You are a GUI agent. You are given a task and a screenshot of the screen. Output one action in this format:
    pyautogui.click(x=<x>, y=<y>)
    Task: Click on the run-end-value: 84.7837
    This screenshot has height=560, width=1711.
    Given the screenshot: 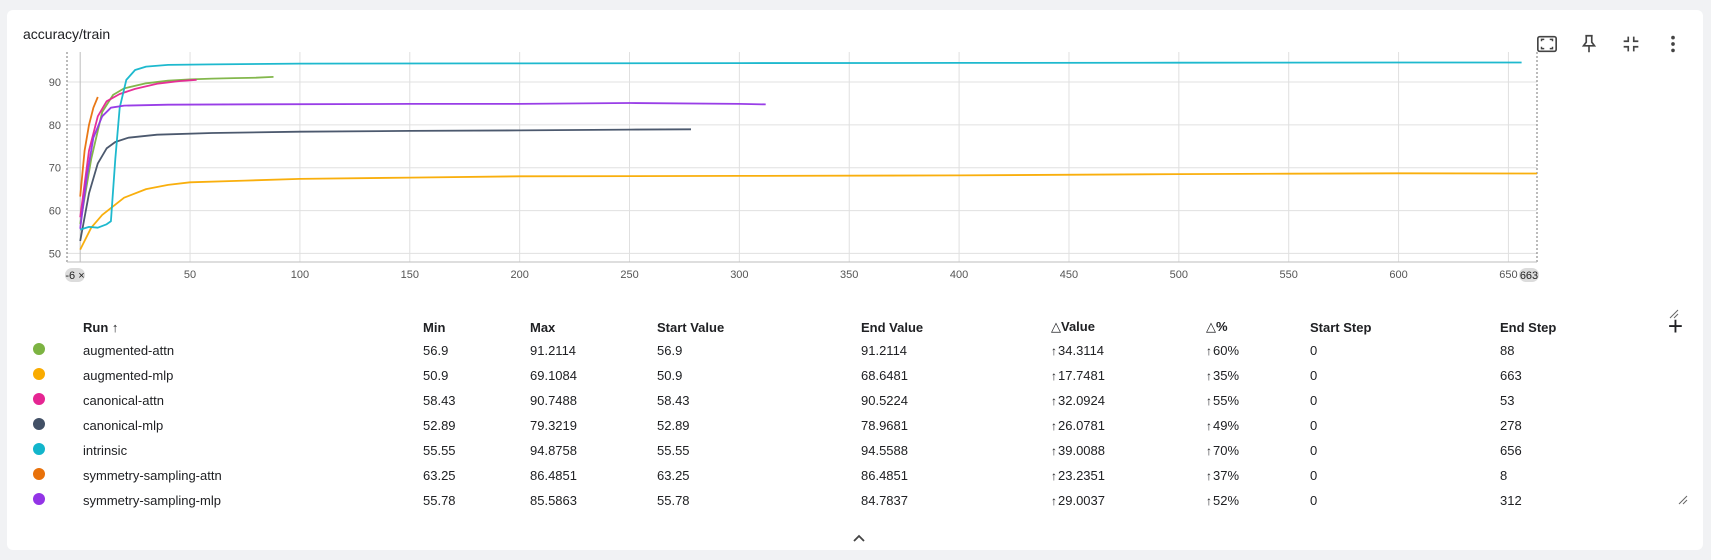 What is the action you would take?
    pyautogui.click(x=884, y=500)
    